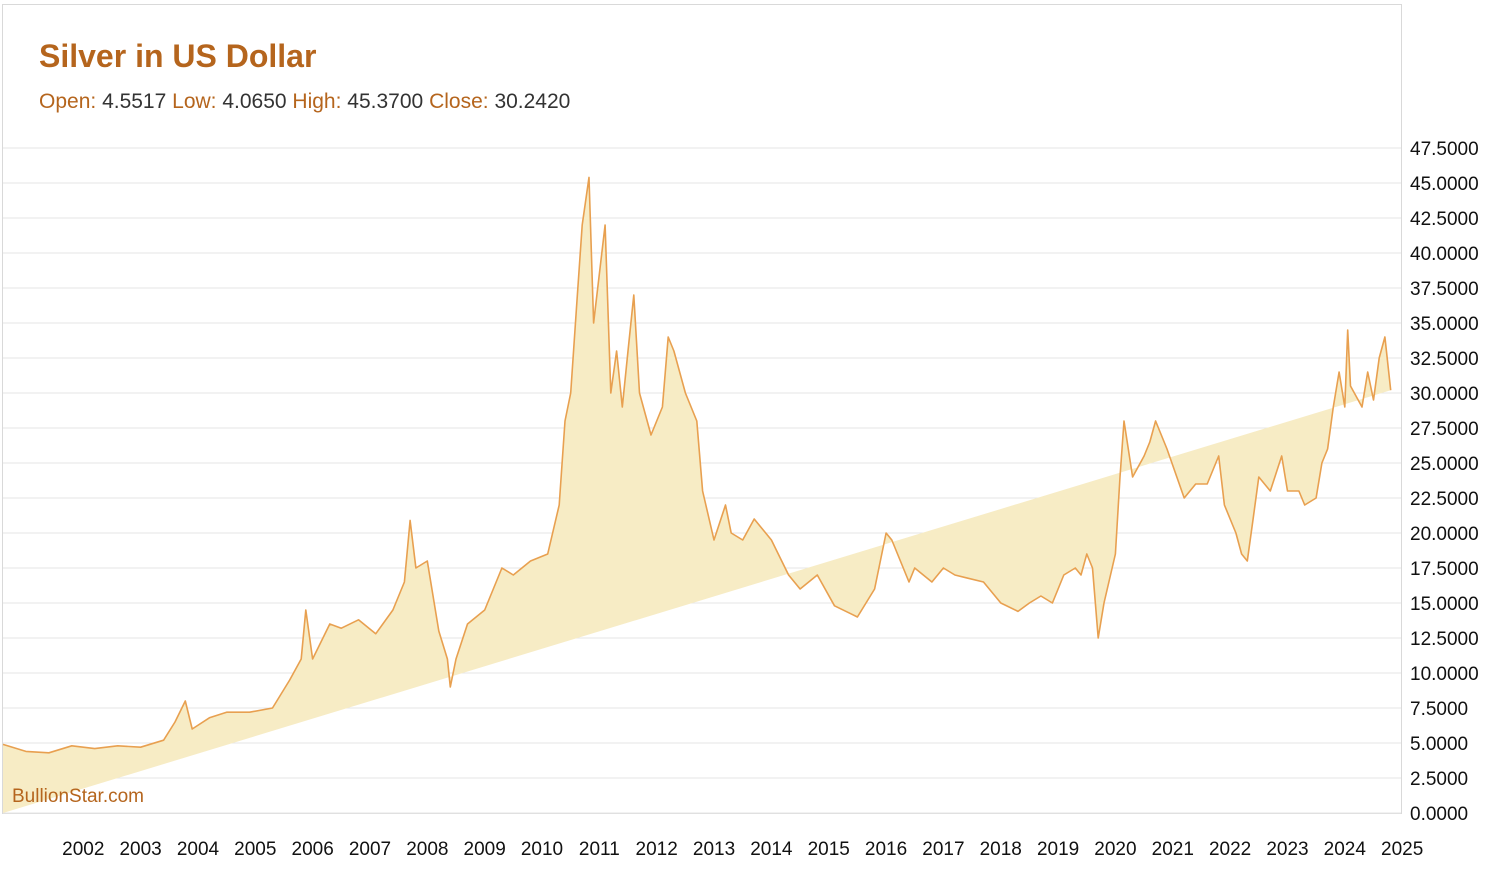 The height and width of the screenshot is (870, 1489). What do you see at coordinates (198, 849) in the screenshot?
I see `x-tick-label: 2004` at bounding box center [198, 849].